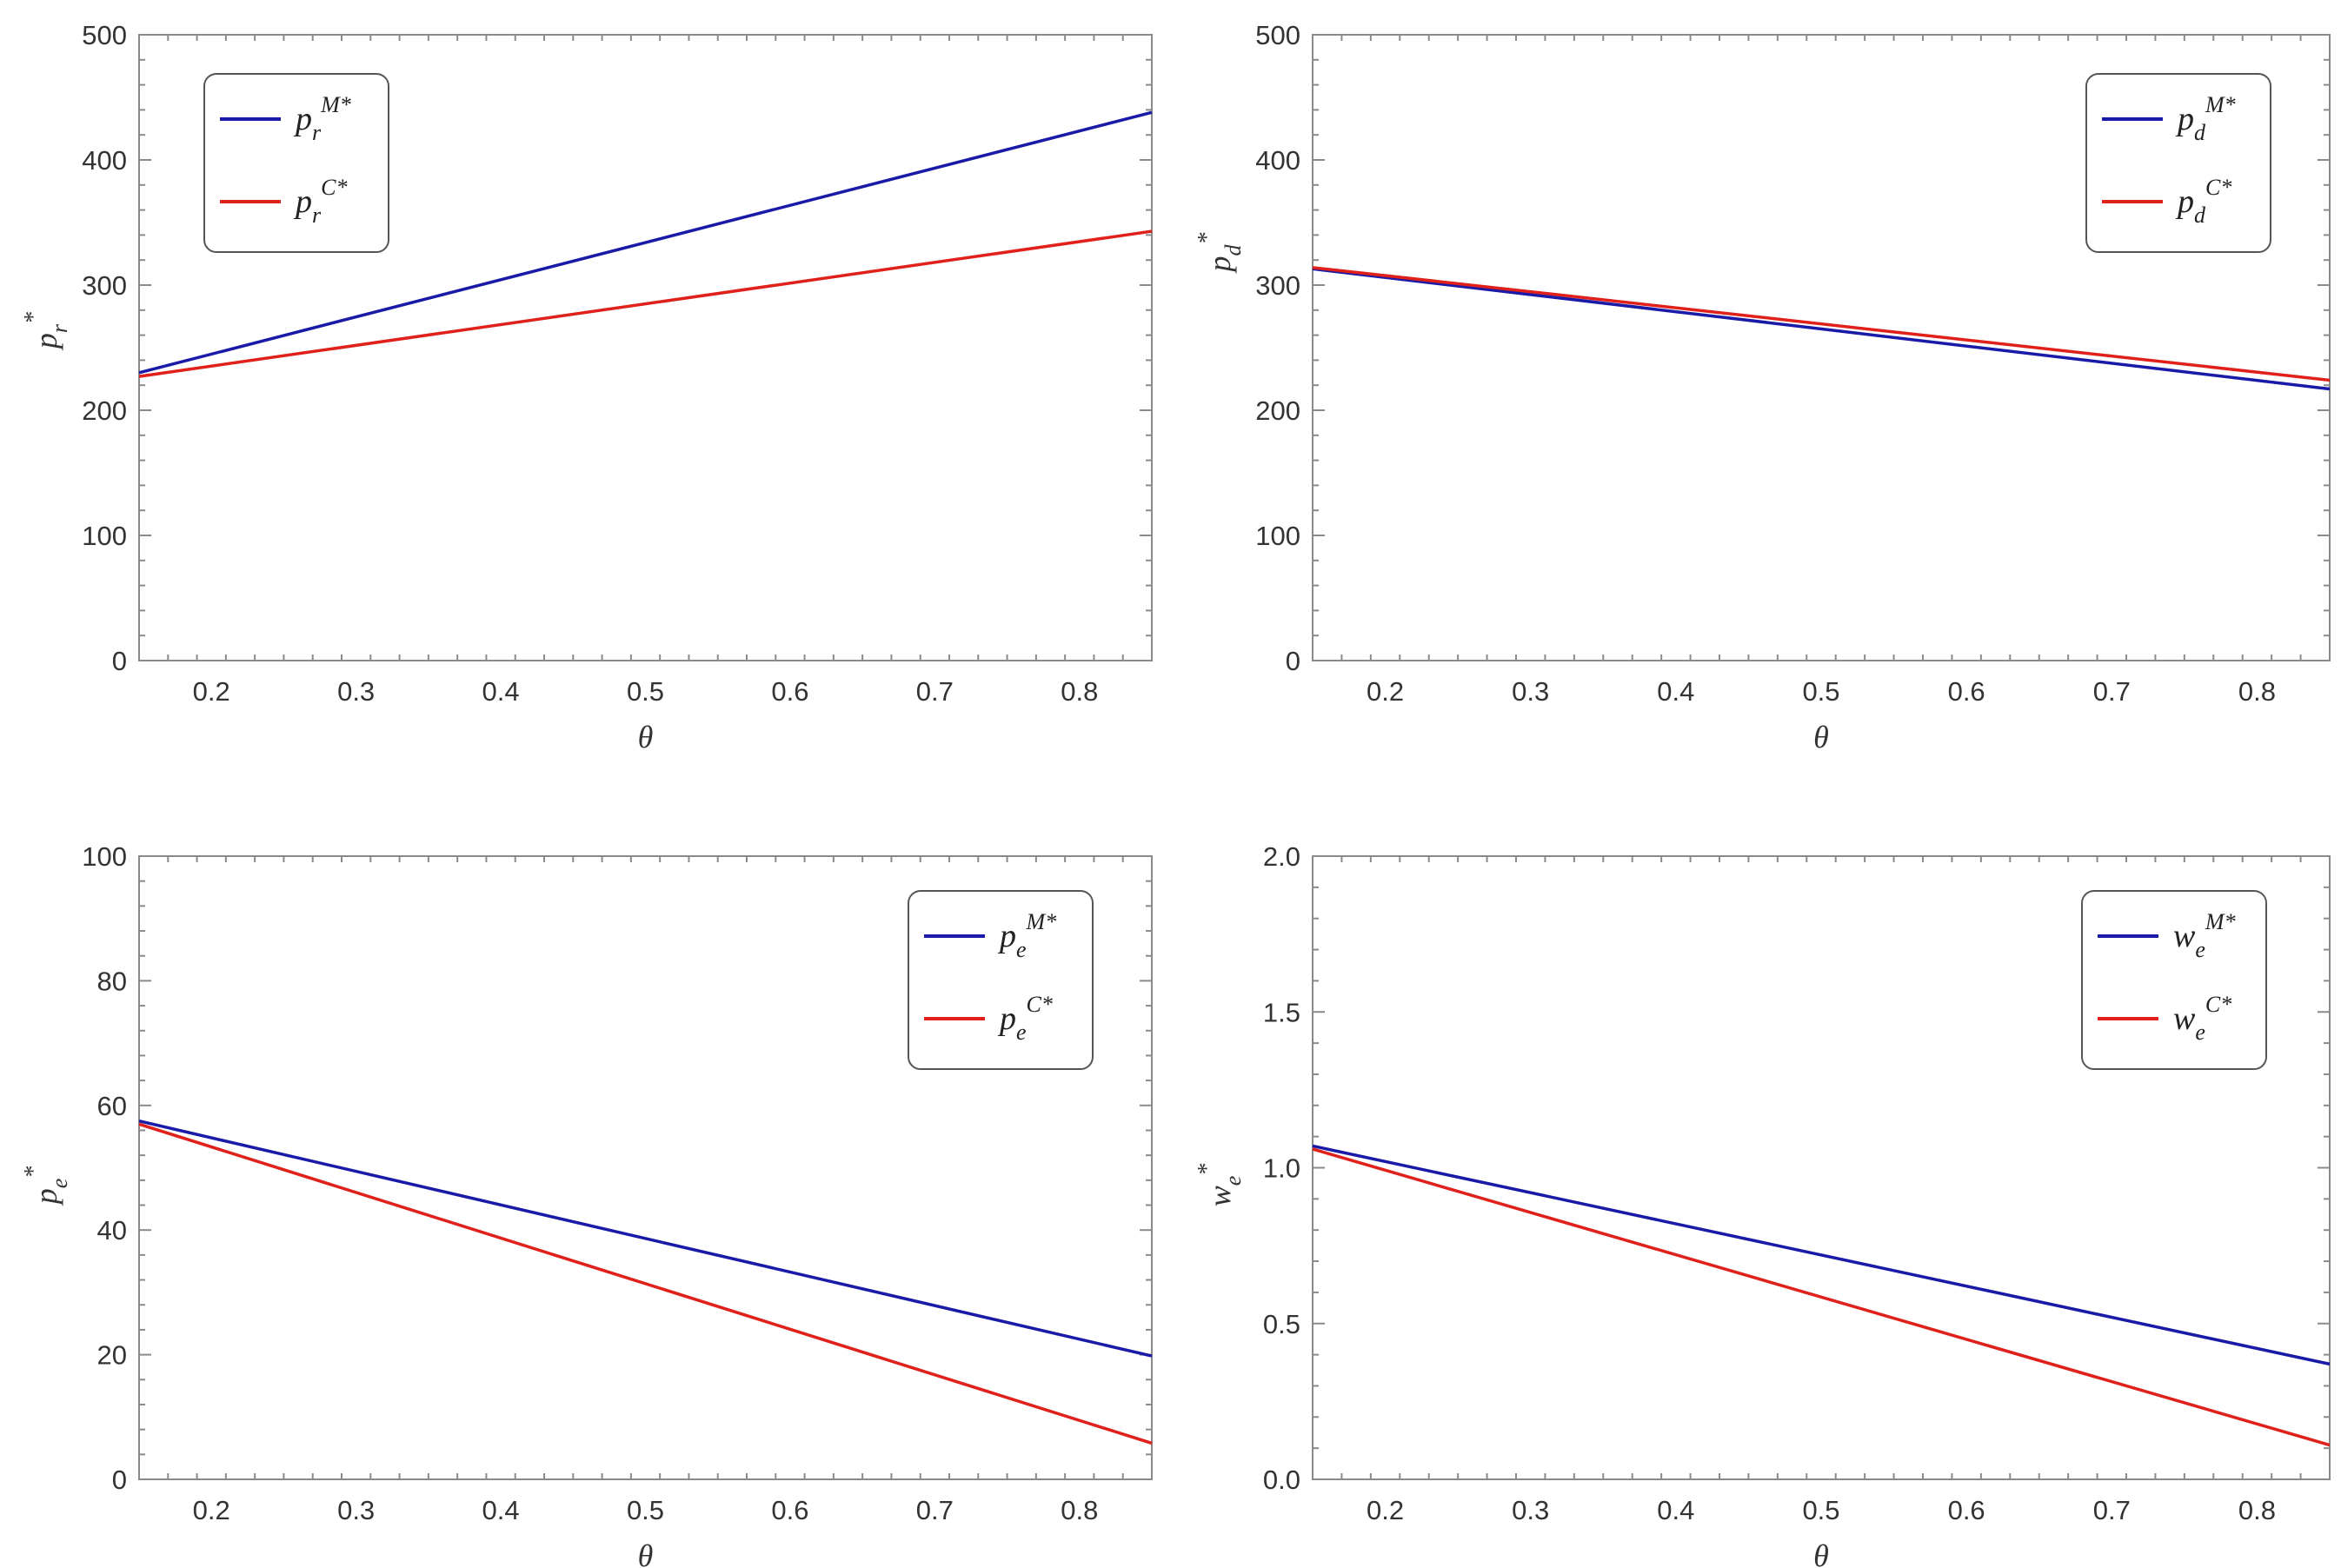  I want to click on y-axis-label: pr*, so click(46, 331).